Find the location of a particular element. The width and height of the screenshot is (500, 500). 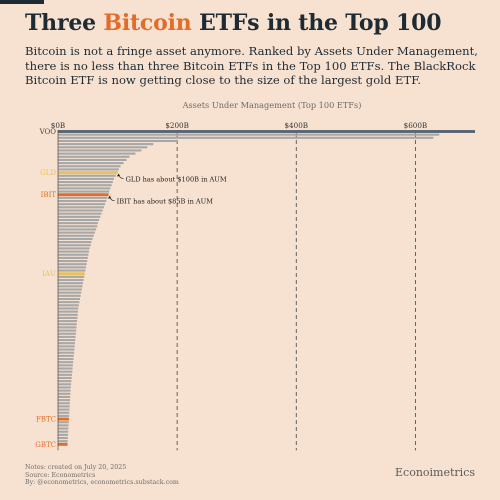

notes-line-source: Source: Econometrics is located at coordinates (60, 475).